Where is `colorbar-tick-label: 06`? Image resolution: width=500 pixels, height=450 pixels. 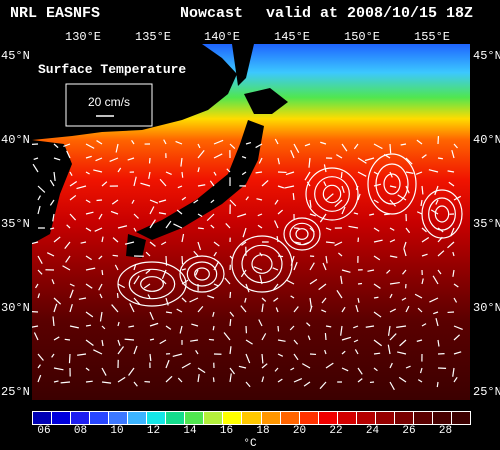
colorbar-tick-label: 06 is located at coordinates (44, 431).